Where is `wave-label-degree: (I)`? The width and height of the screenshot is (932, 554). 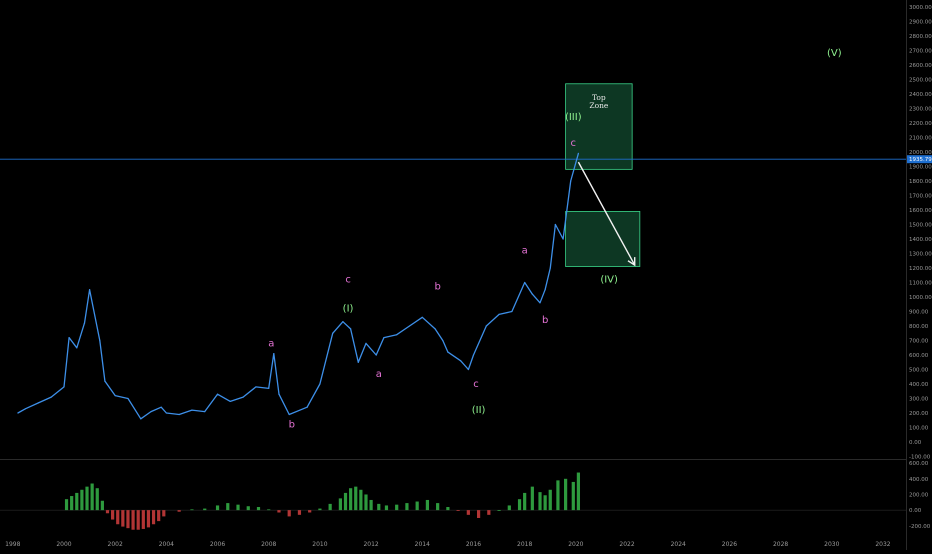 wave-label-degree: (I) is located at coordinates (348, 309).